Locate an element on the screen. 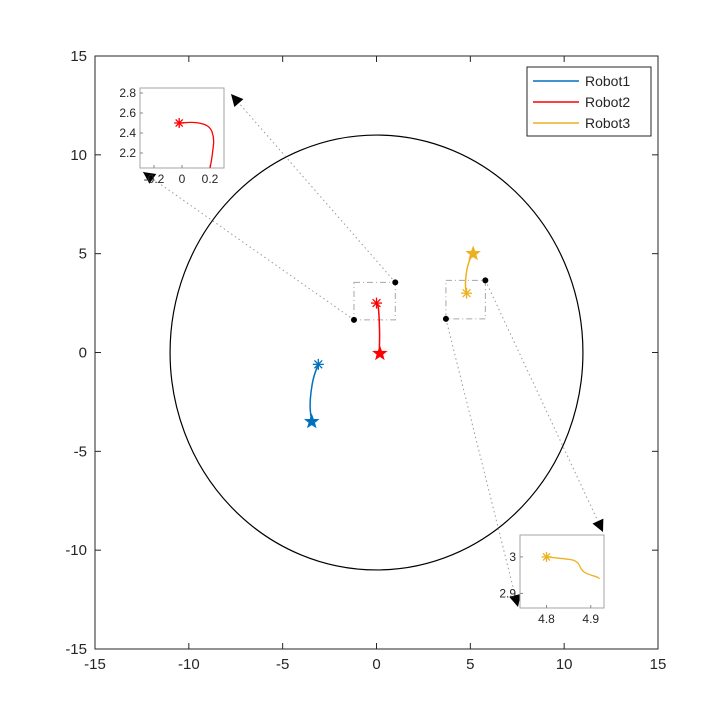 The image size is (727, 727). end-marker-robot1 is located at coordinates (312, 421).